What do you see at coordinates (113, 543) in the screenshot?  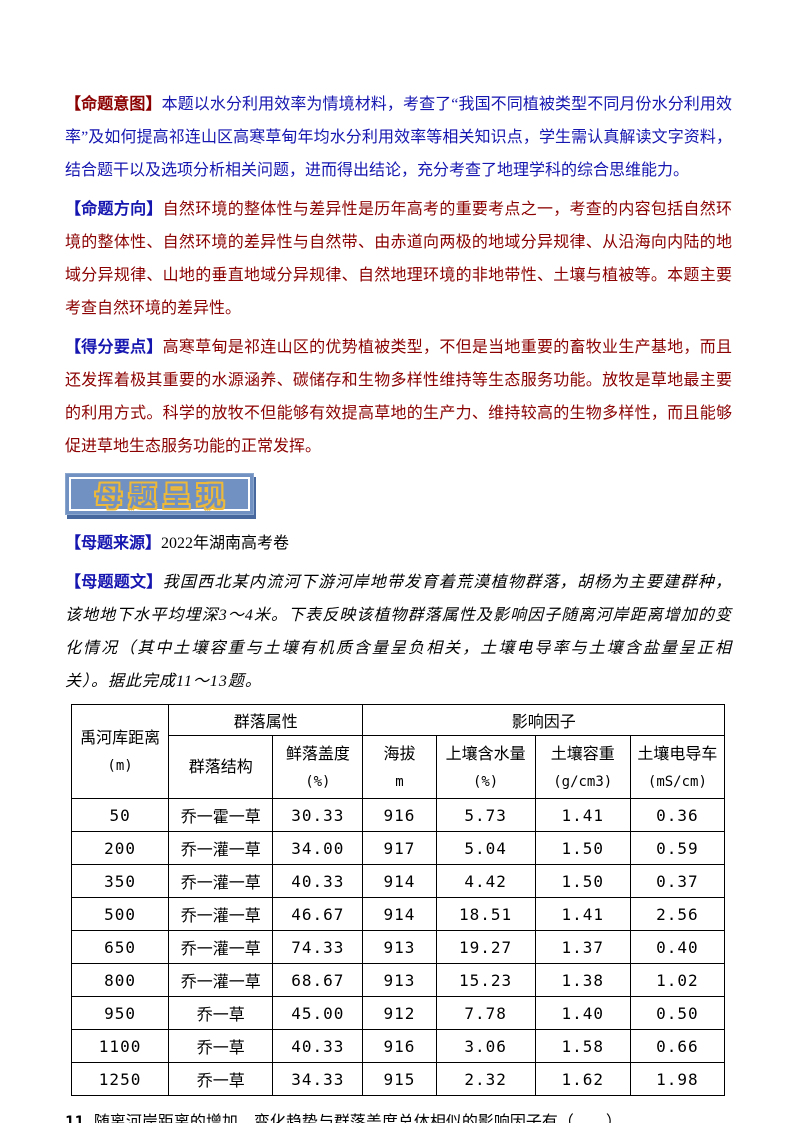 I see `source-label: 【母题来源】` at bounding box center [113, 543].